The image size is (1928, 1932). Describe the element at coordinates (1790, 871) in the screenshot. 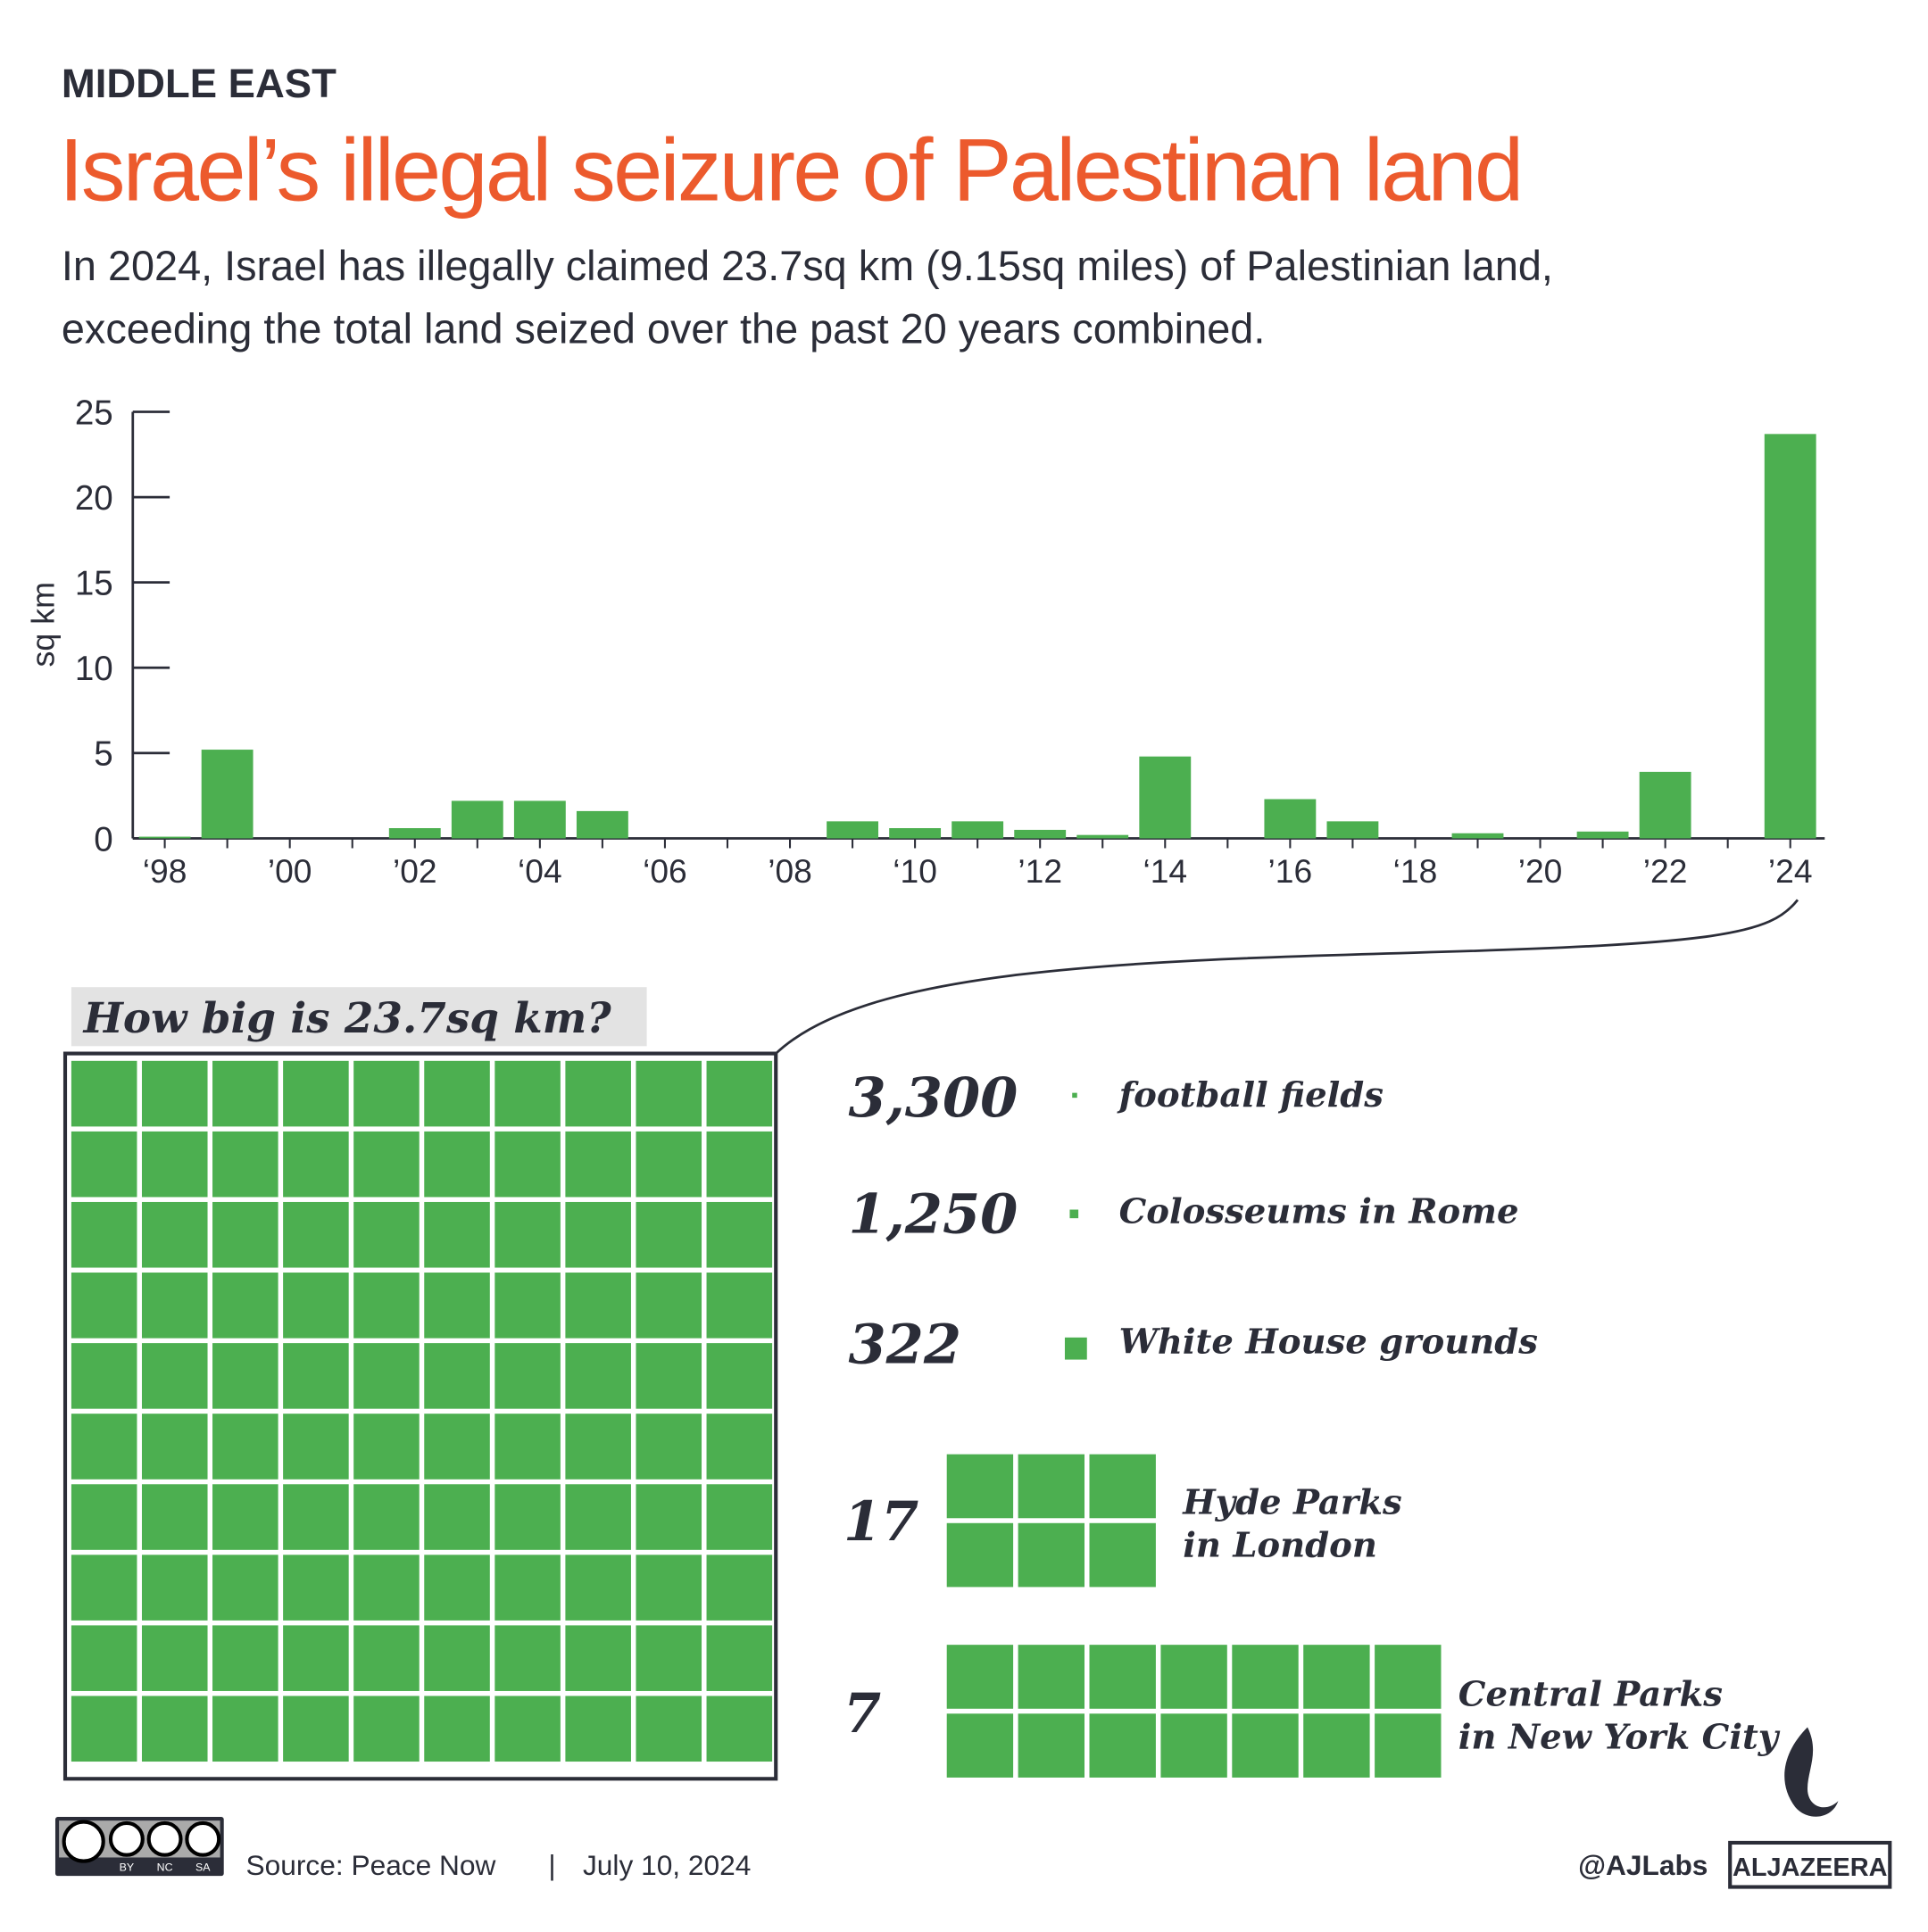

I see `x-tick-label: ’24` at that location.